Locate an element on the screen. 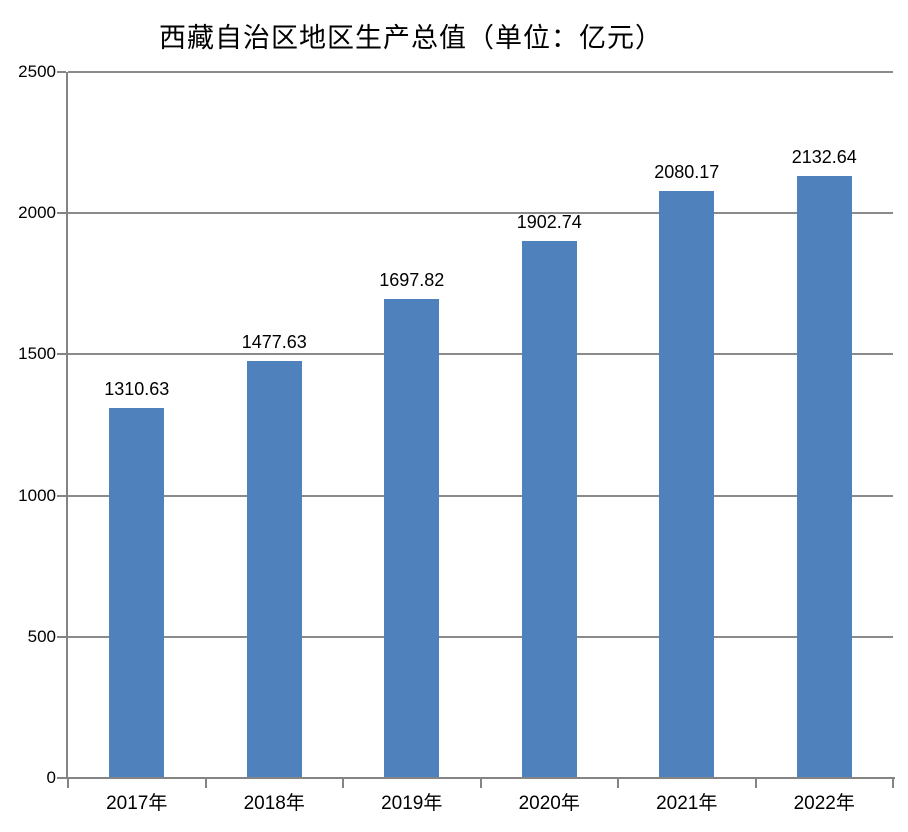  x-axis-category-label: 2017年 is located at coordinates (137, 803).